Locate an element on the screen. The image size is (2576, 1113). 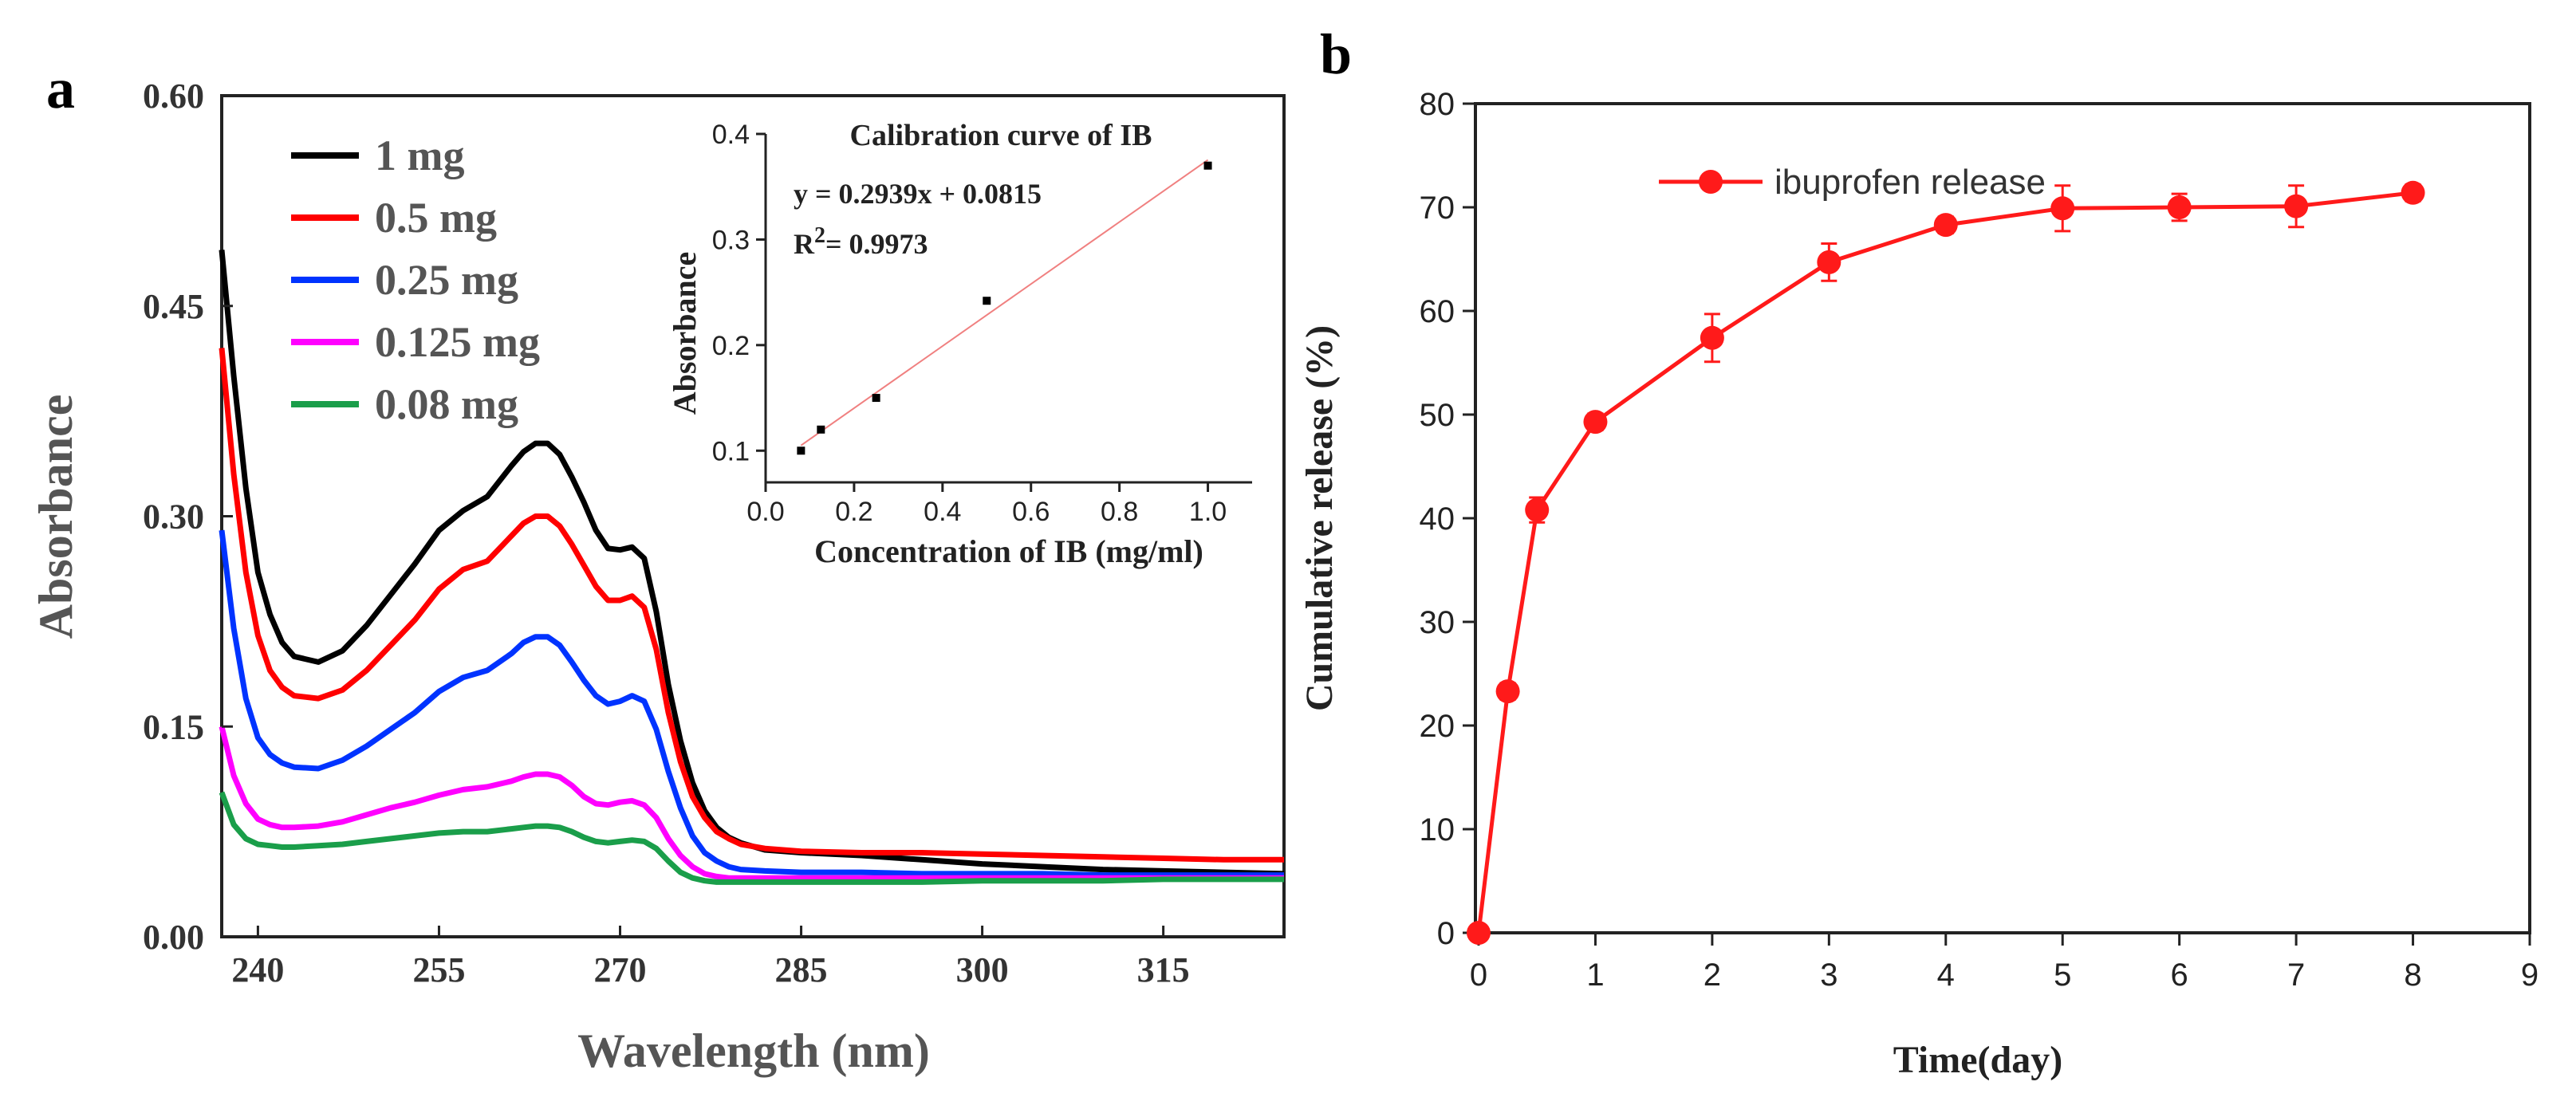
plot-a-legend: 1 mg 0.5 mg 0.25 mg 0.125 mg 0.08 mg is located at coordinates (415, 280).